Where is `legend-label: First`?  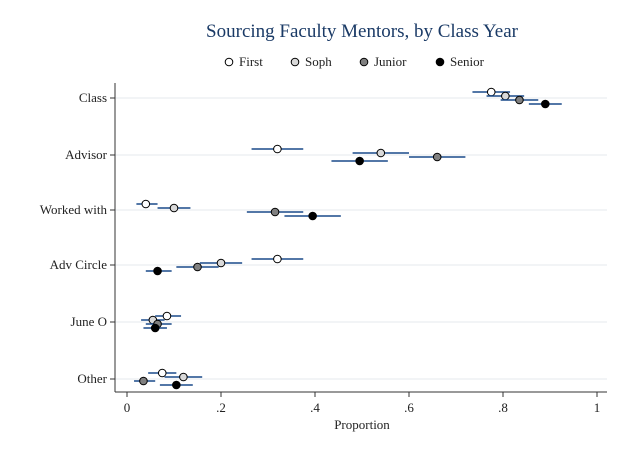
legend-label: First is located at coordinates (251, 61).